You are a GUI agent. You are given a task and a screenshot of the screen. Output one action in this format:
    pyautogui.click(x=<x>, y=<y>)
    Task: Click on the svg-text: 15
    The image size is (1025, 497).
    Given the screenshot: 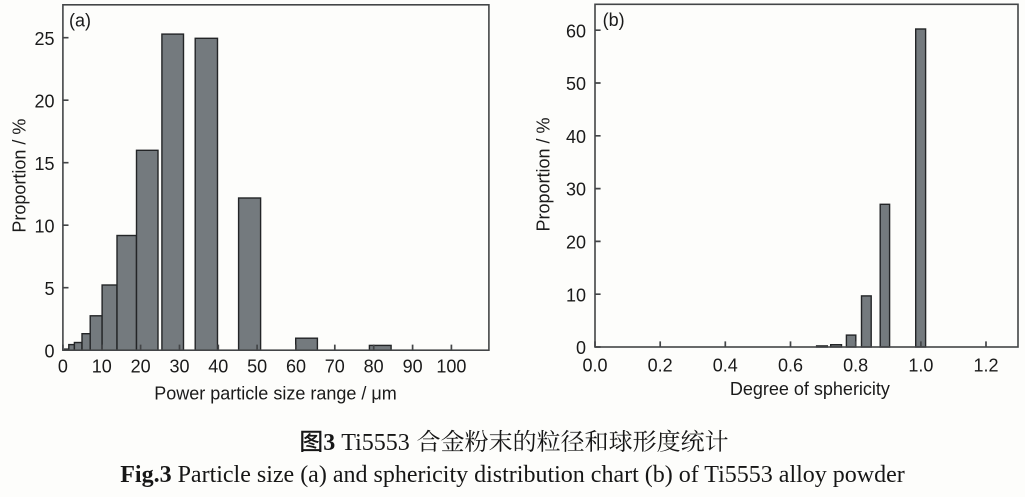 What is the action you would take?
    pyautogui.click(x=44, y=164)
    